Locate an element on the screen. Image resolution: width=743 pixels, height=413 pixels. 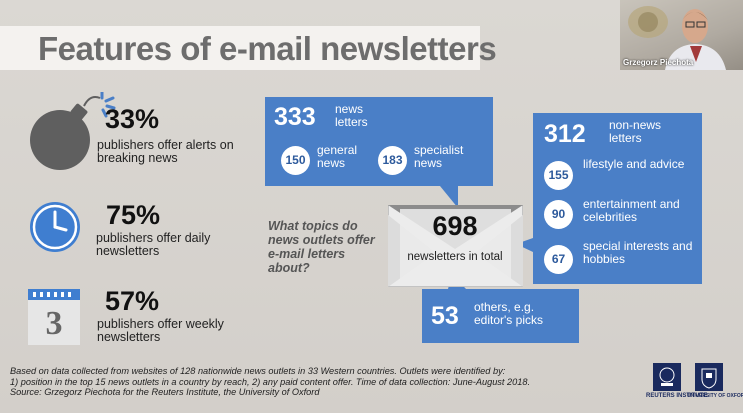
calendar-day: 3 is located at coordinates (54, 323).